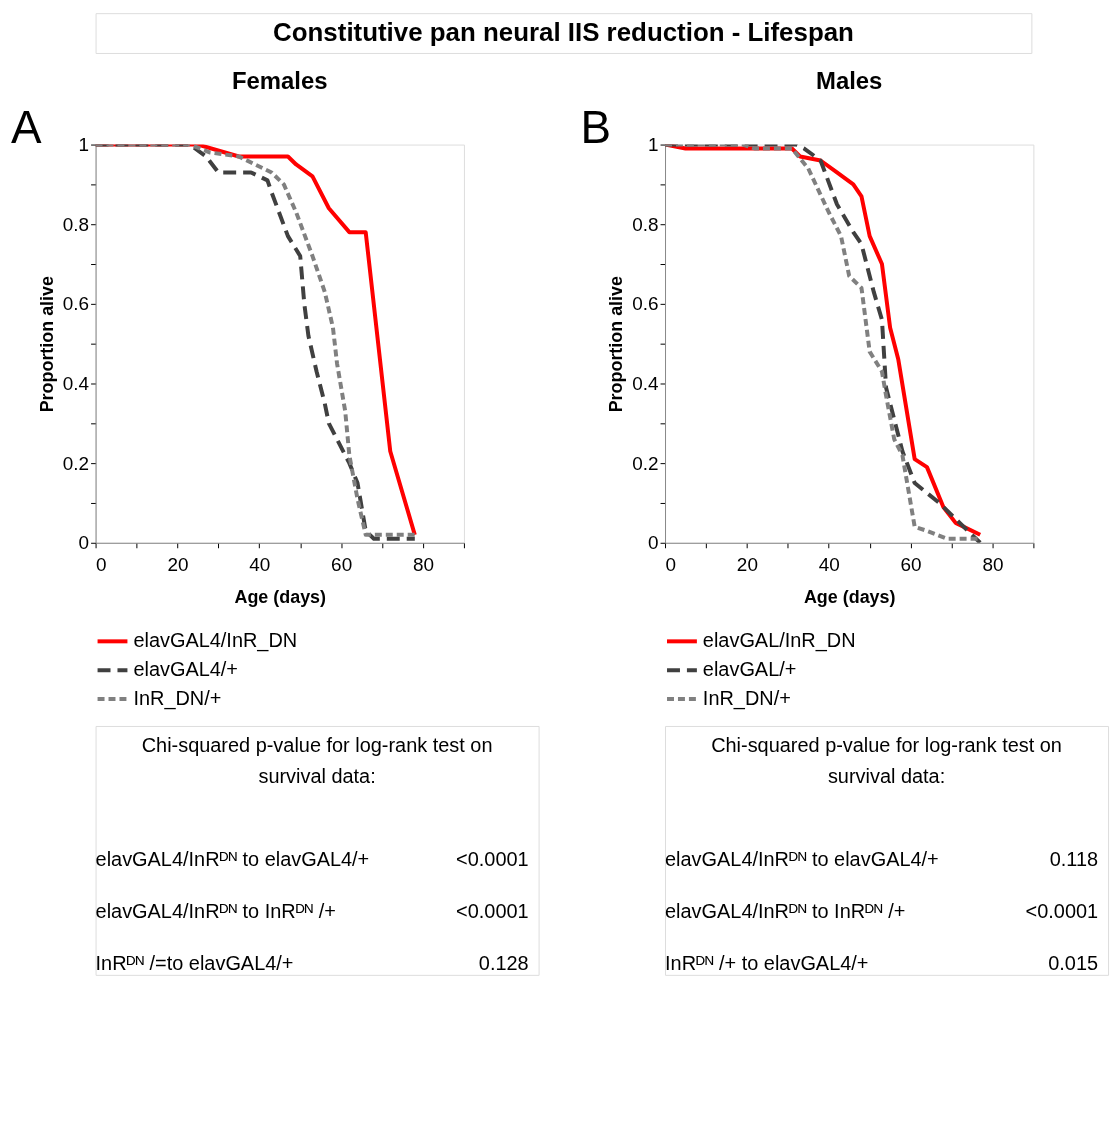 This screenshot has width=1119, height=1124. I want to click on text: InRᴰᴺ /+ to elavGAL4/+, so click(767, 962).